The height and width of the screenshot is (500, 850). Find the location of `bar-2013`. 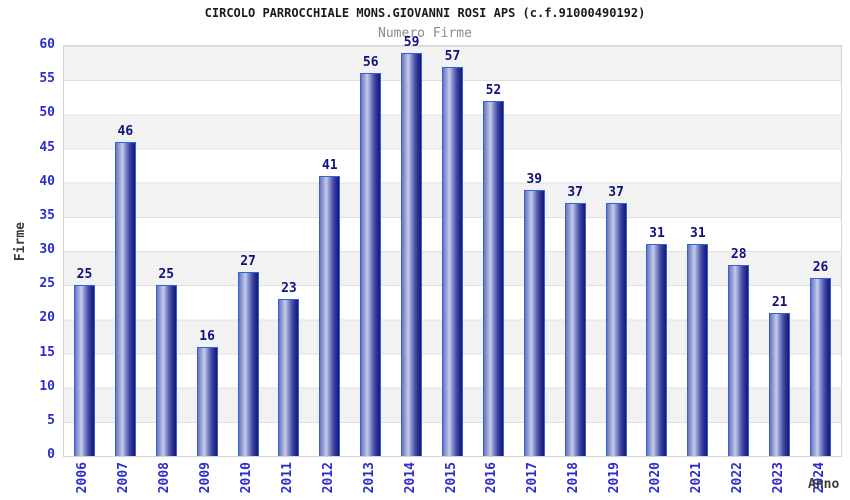

bar-2013 is located at coordinates (371, 264).